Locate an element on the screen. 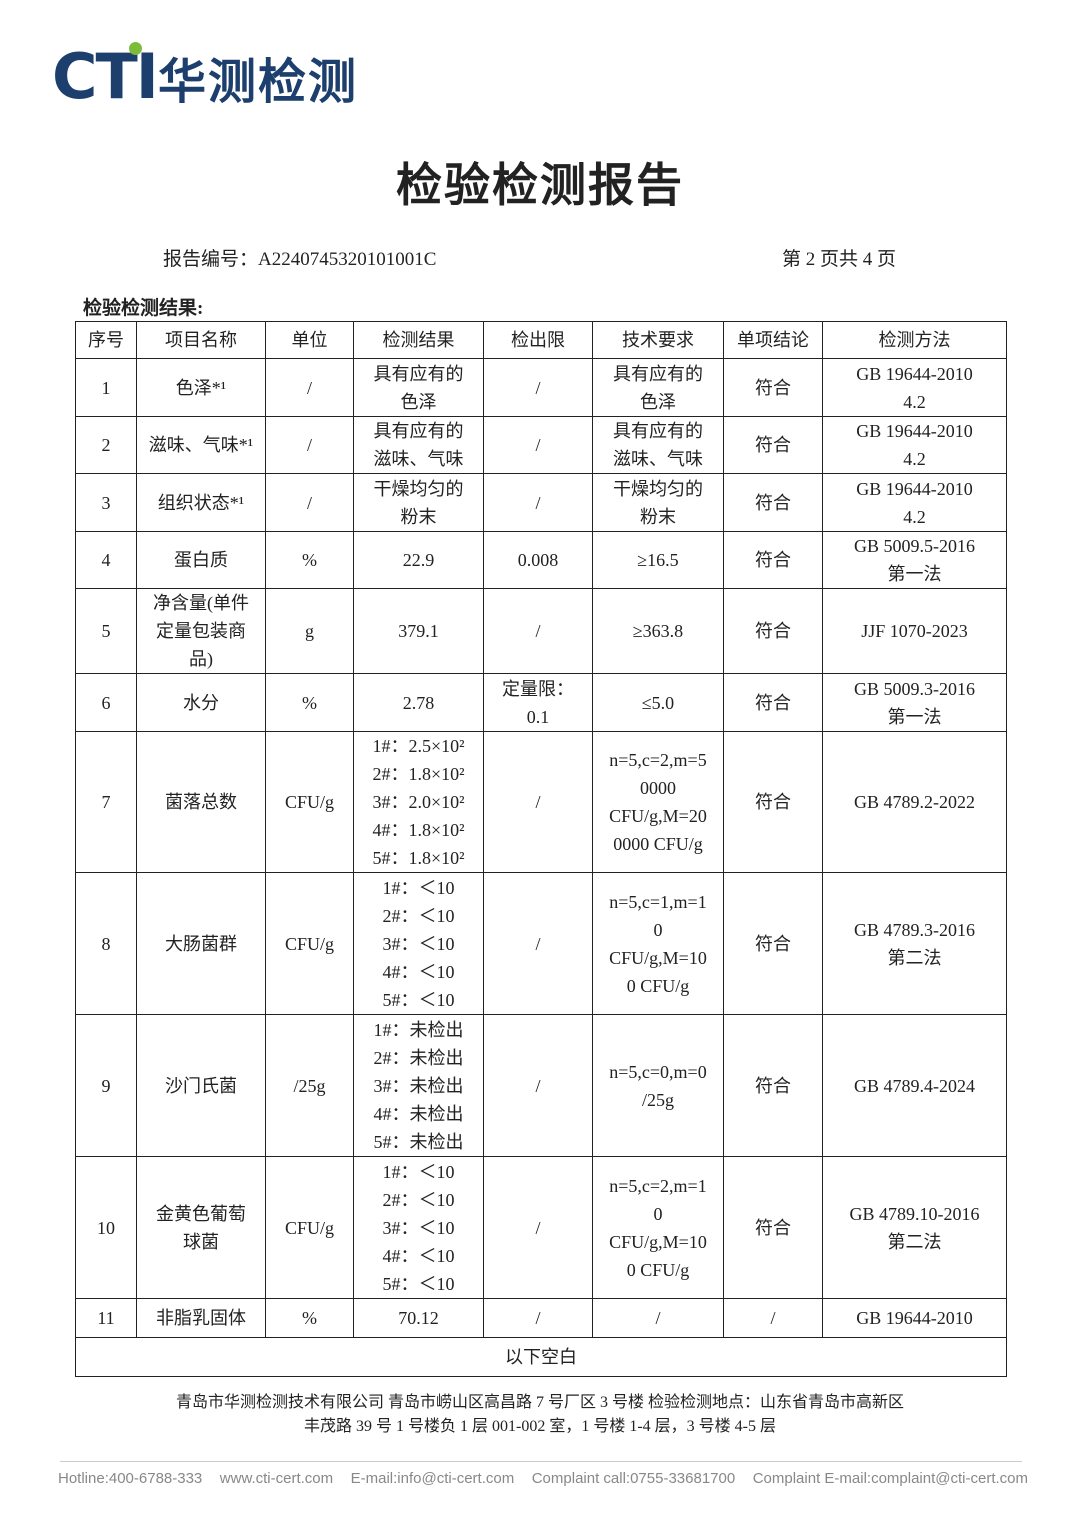 The height and width of the screenshot is (1528, 1080). table-cell: 379.1 is located at coordinates (418, 631).